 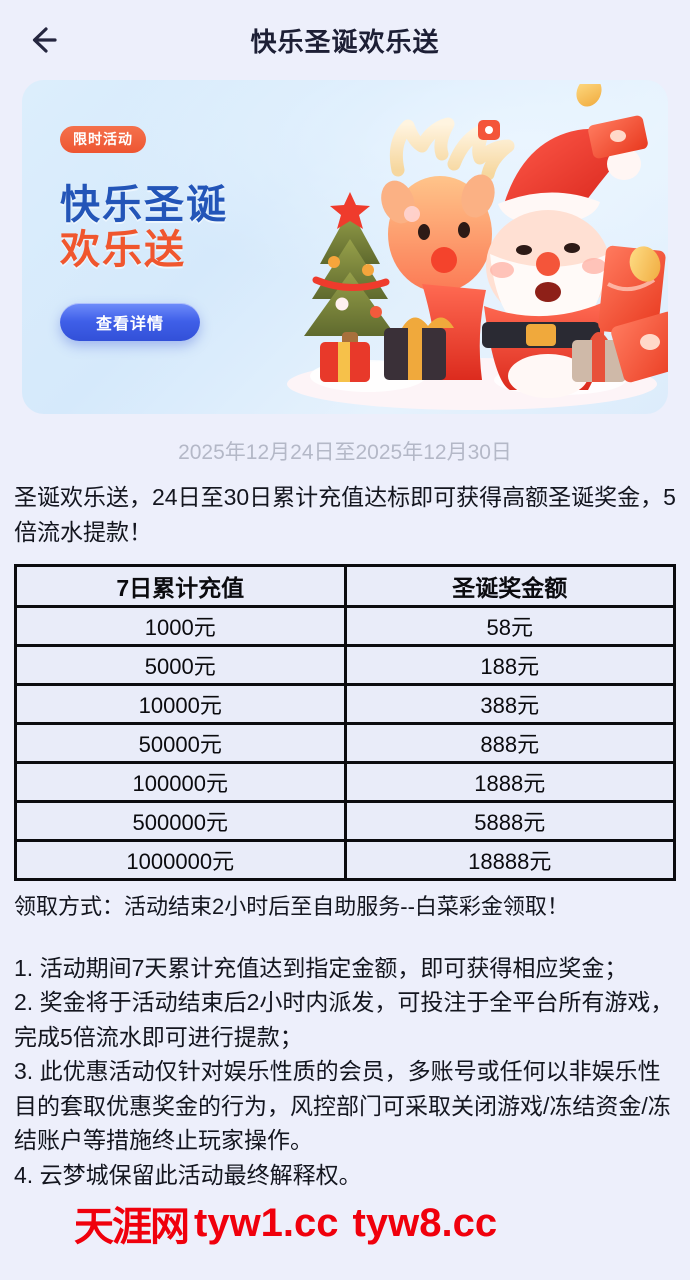 I want to click on view-details-button: 查看详情, so click(x=130, y=321).